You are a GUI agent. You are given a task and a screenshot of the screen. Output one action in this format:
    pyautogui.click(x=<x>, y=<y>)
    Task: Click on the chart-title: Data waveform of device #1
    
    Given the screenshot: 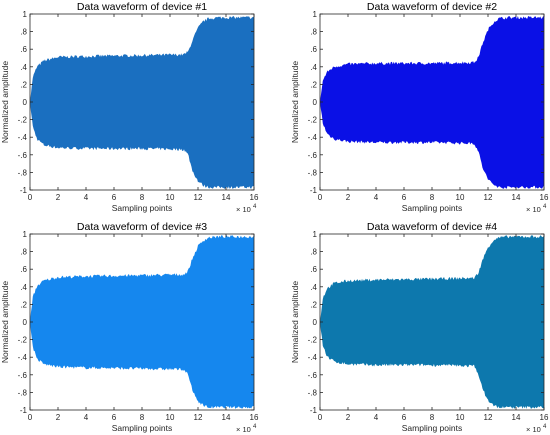 What is the action you would take?
    pyautogui.click(x=142, y=7)
    